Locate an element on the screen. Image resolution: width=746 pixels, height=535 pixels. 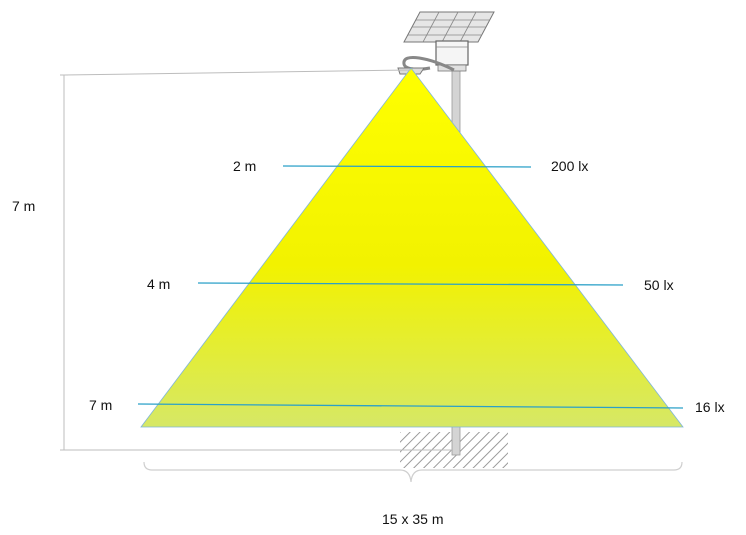
level-line-2m is located at coordinates (407, 166).